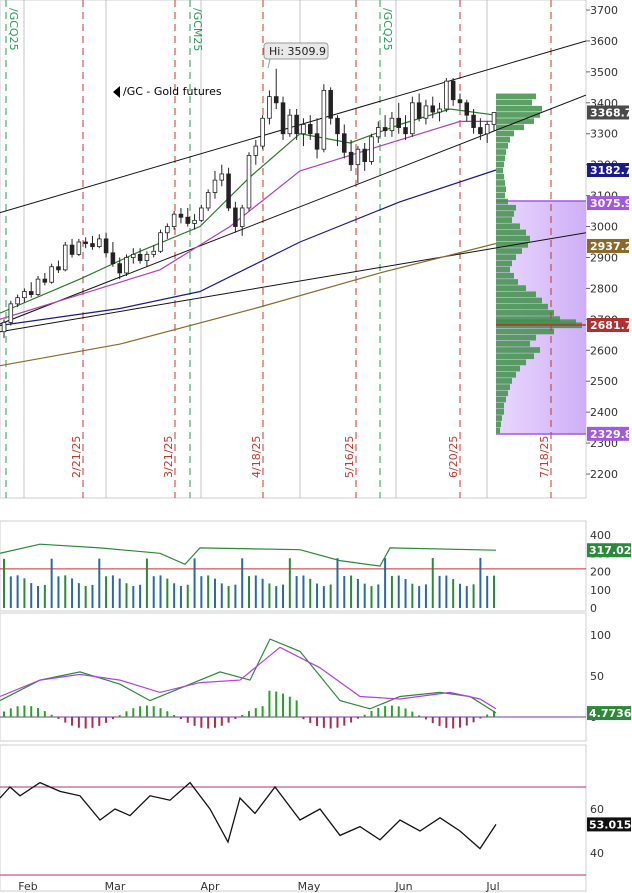 This screenshot has height=893, width=632. Describe the element at coordinates (248, 678) in the screenshot. I see `oscillator-slow-line` at that location.